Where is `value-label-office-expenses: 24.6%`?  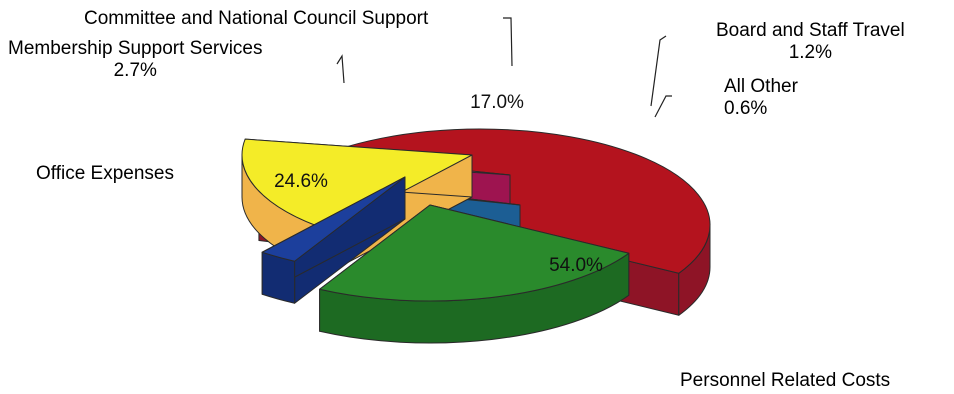 value-label-office-expenses: 24.6% is located at coordinates (301, 181).